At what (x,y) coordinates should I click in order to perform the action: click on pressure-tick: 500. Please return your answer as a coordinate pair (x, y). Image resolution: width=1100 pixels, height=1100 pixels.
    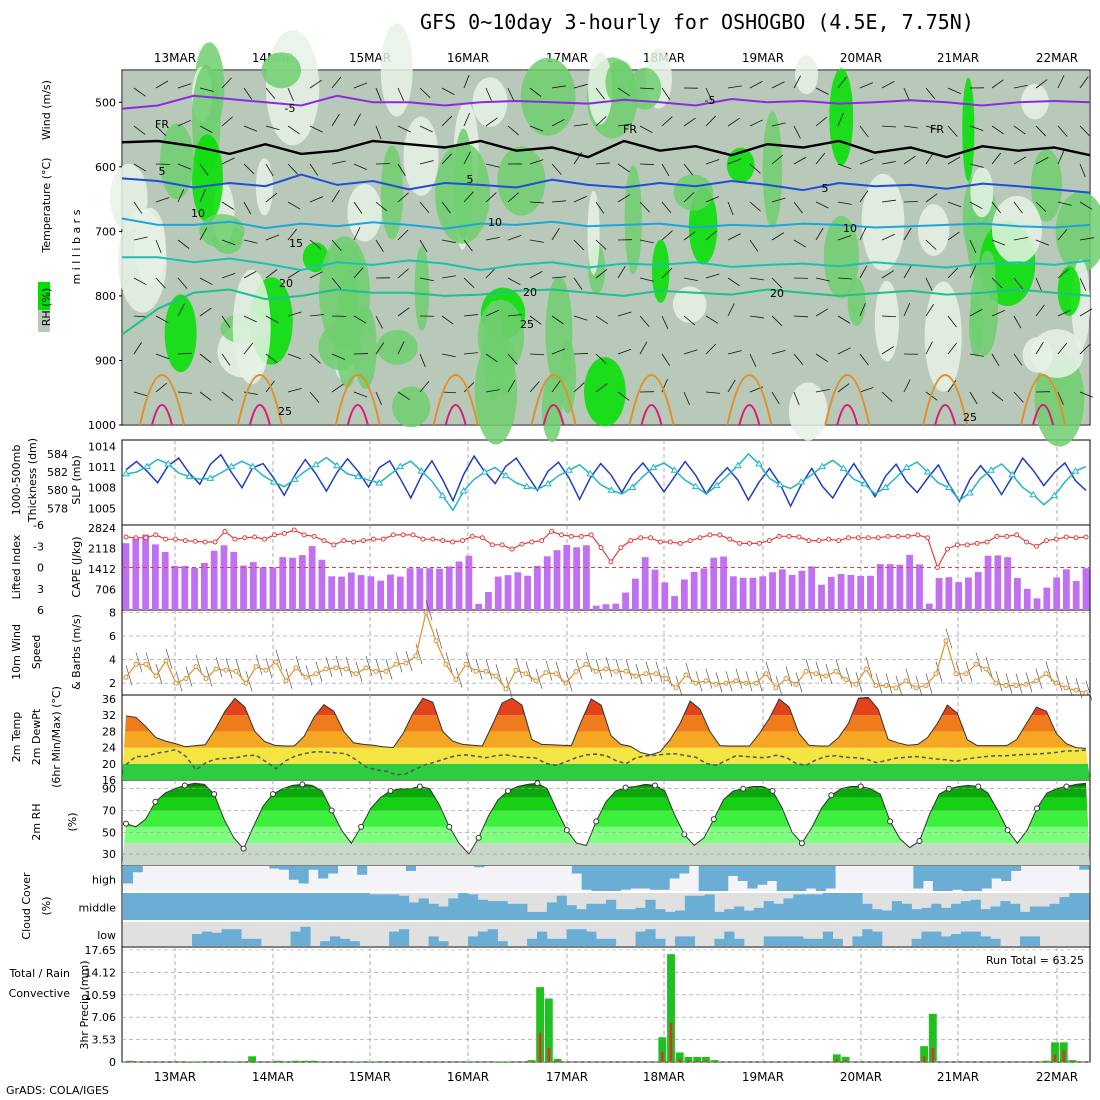
    Looking at the image, I should click on (105, 102).